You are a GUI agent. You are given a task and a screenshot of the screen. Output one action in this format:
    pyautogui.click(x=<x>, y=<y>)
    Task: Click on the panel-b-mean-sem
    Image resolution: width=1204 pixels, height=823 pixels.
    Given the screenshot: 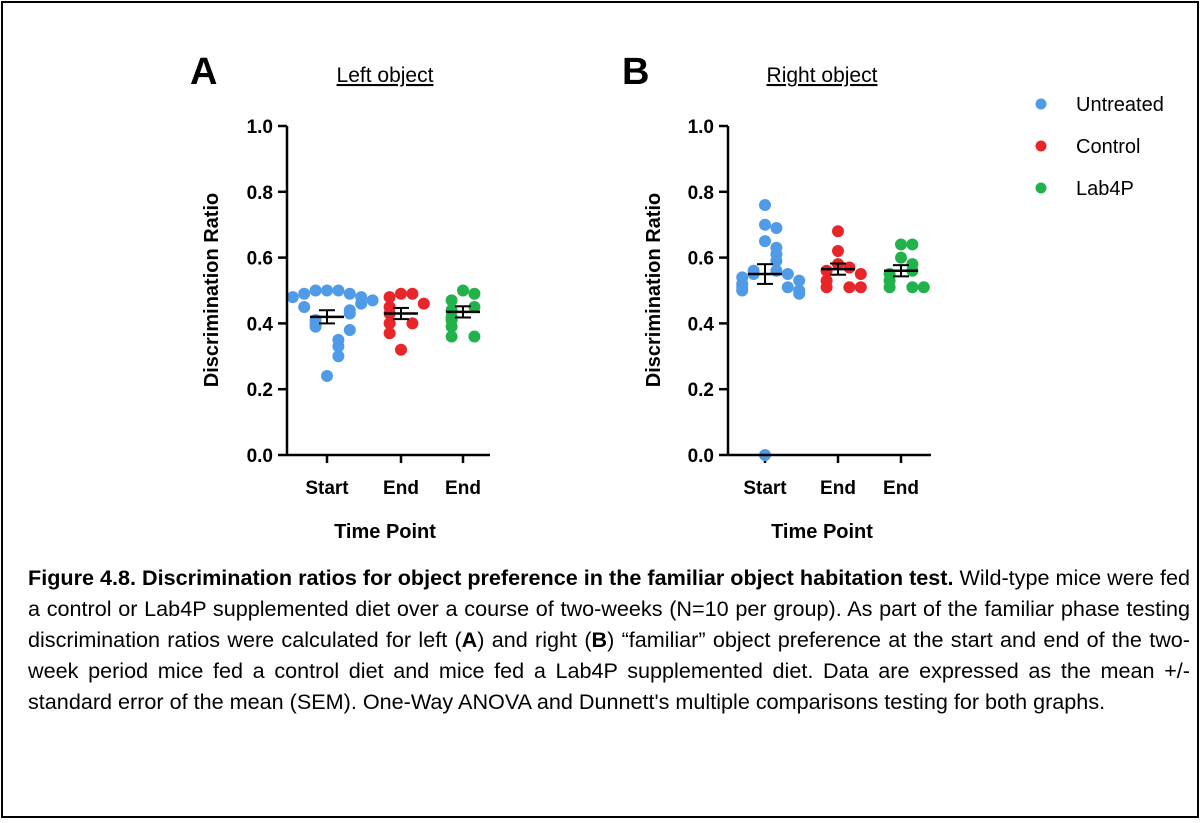 What is the action you would take?
    pyautogui.click(x=833, y=273)
    